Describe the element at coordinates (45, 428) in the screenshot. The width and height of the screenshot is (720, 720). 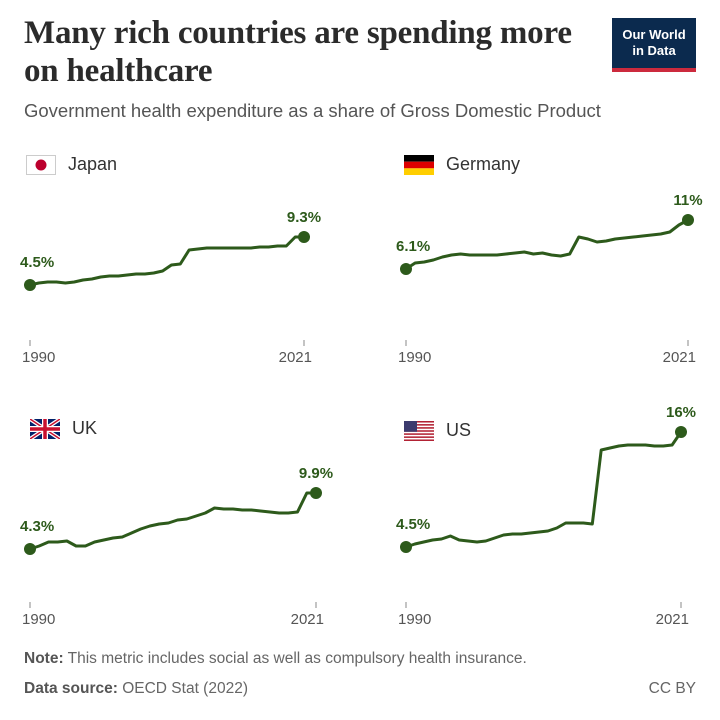
I see `uk-flag-icon` at that location.